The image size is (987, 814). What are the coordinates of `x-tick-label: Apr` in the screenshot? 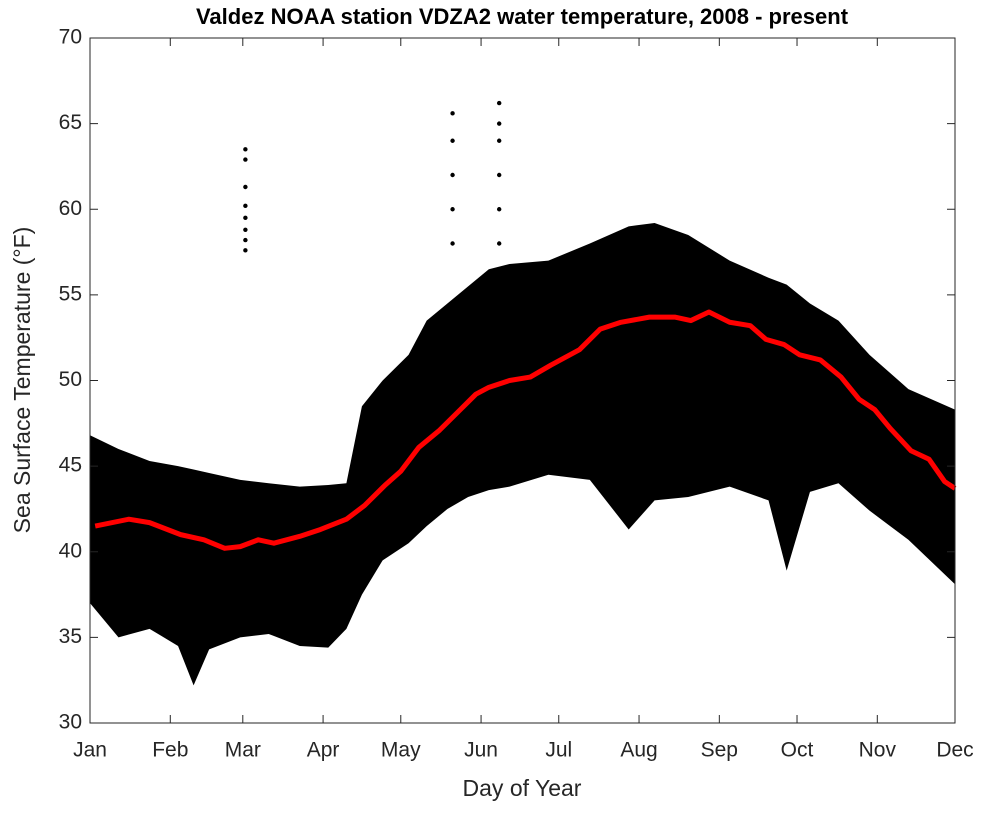 It's located at (323, 750).